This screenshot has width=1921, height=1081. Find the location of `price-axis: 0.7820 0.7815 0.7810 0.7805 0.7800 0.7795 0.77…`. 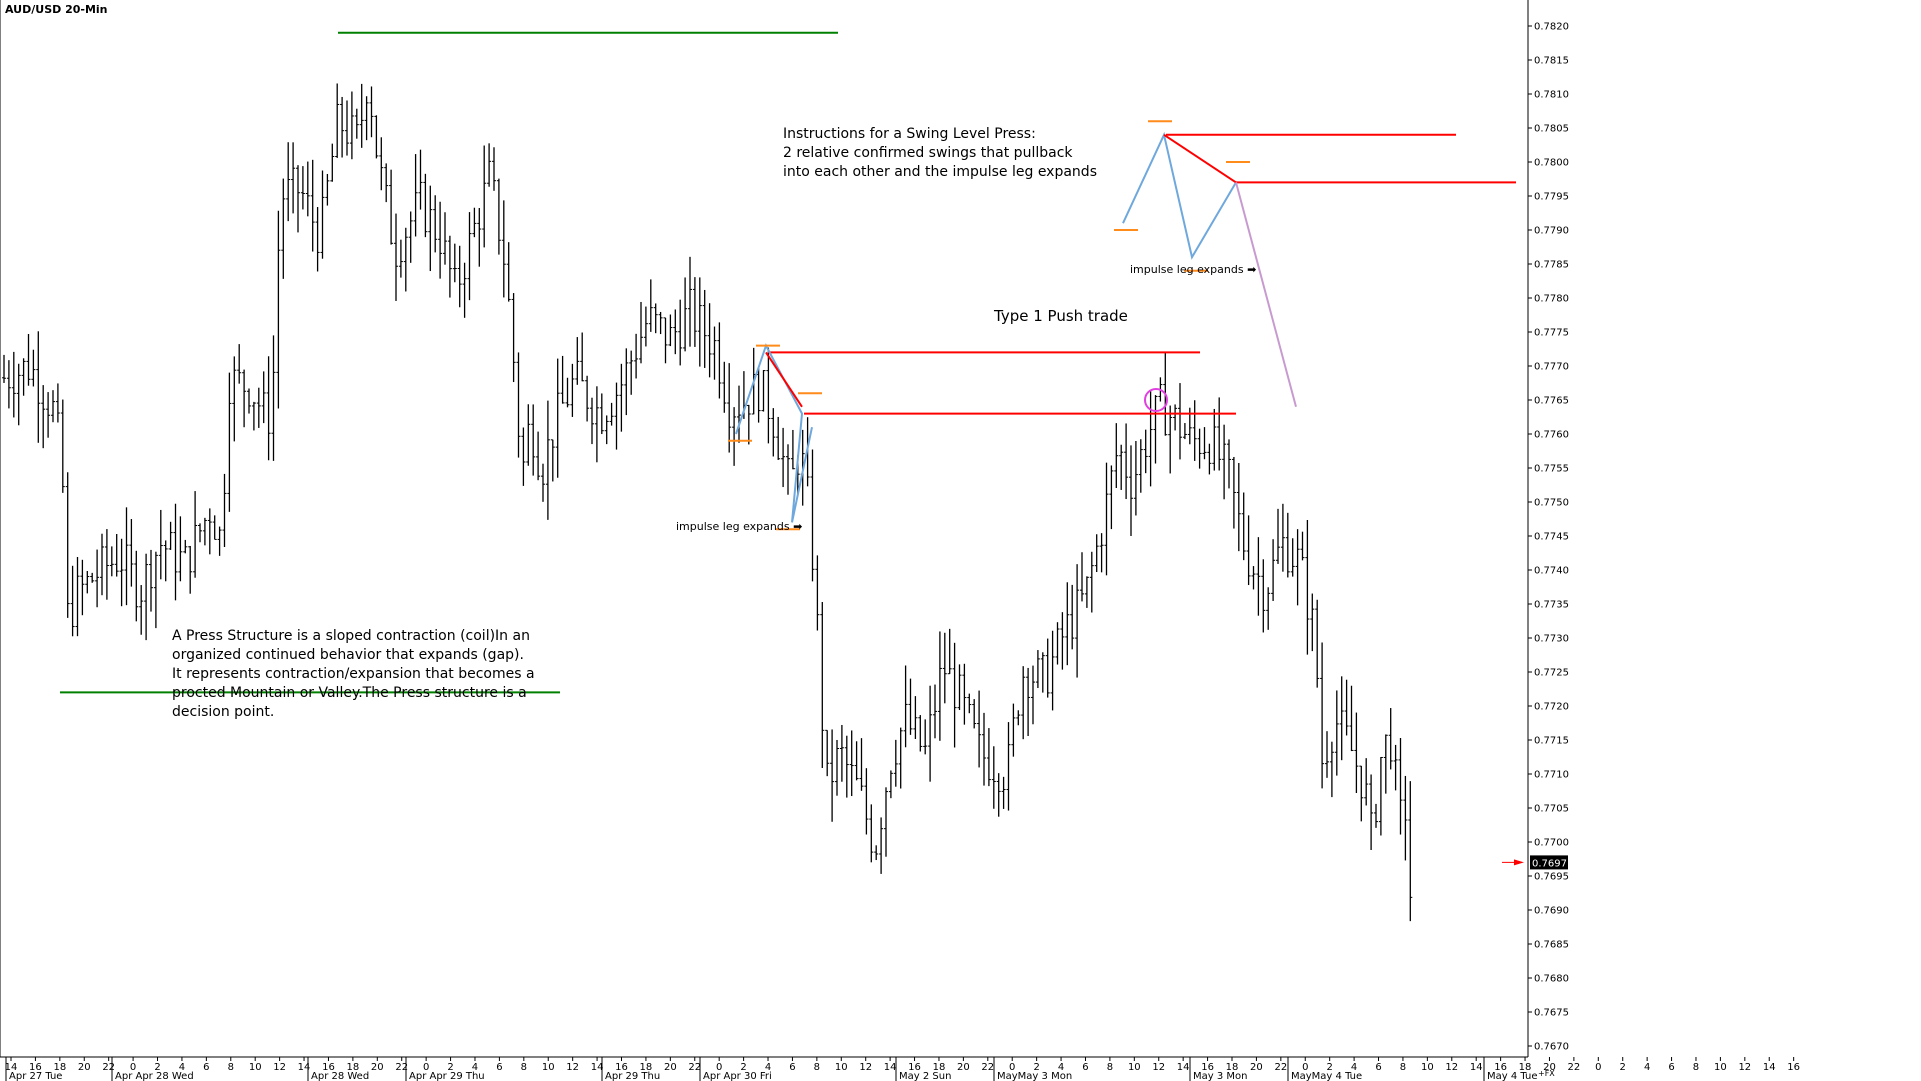

price-axis: 0.7820 0.7815 0.7810 0.7805 0.7800 0.7795 0.77… is located at coordinates (1535, 550).